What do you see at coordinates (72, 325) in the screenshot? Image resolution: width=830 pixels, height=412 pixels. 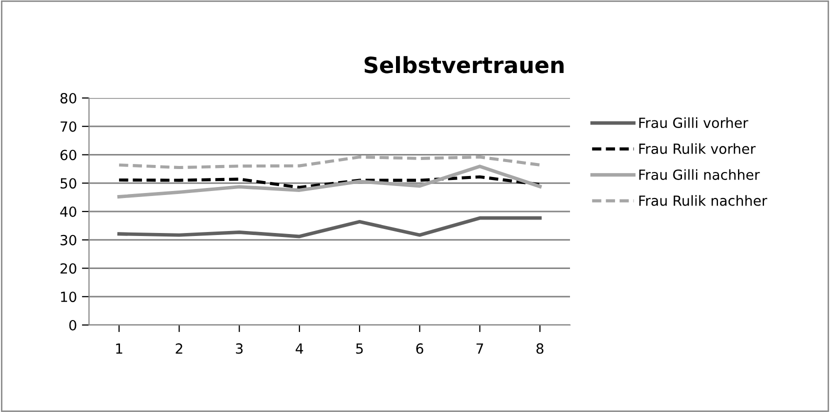 I see `y-tick-label: 0` at bounding box center [72, 325].